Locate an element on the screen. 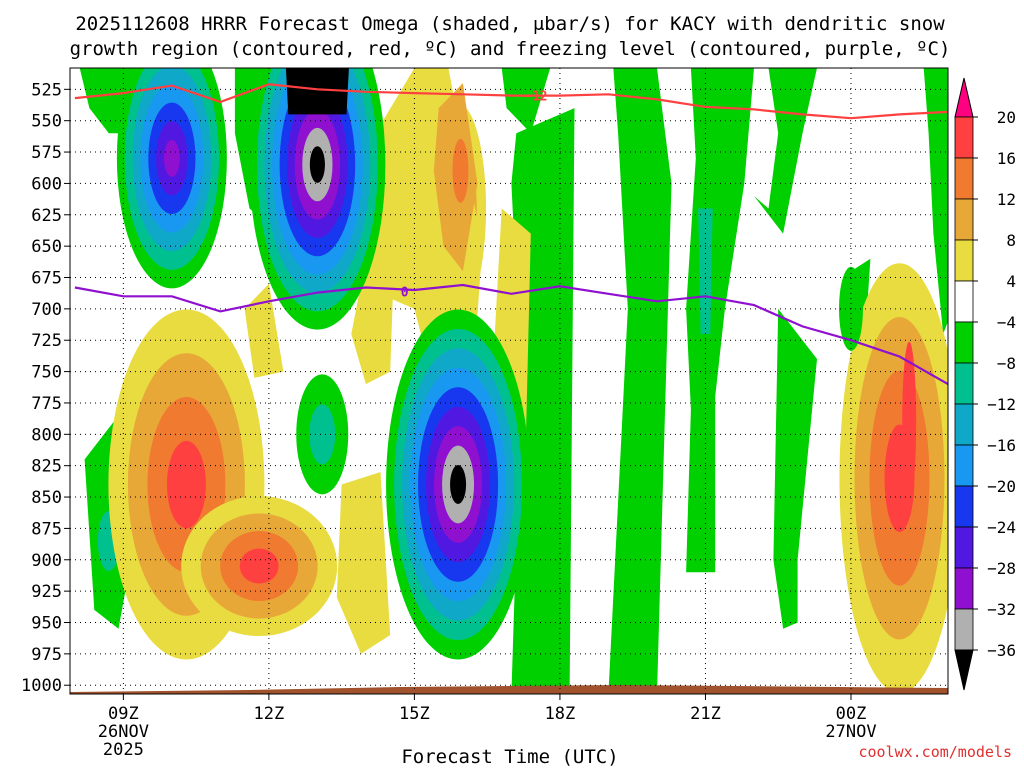  x-tick-label: 15Z is located at coordinates (414, 714).